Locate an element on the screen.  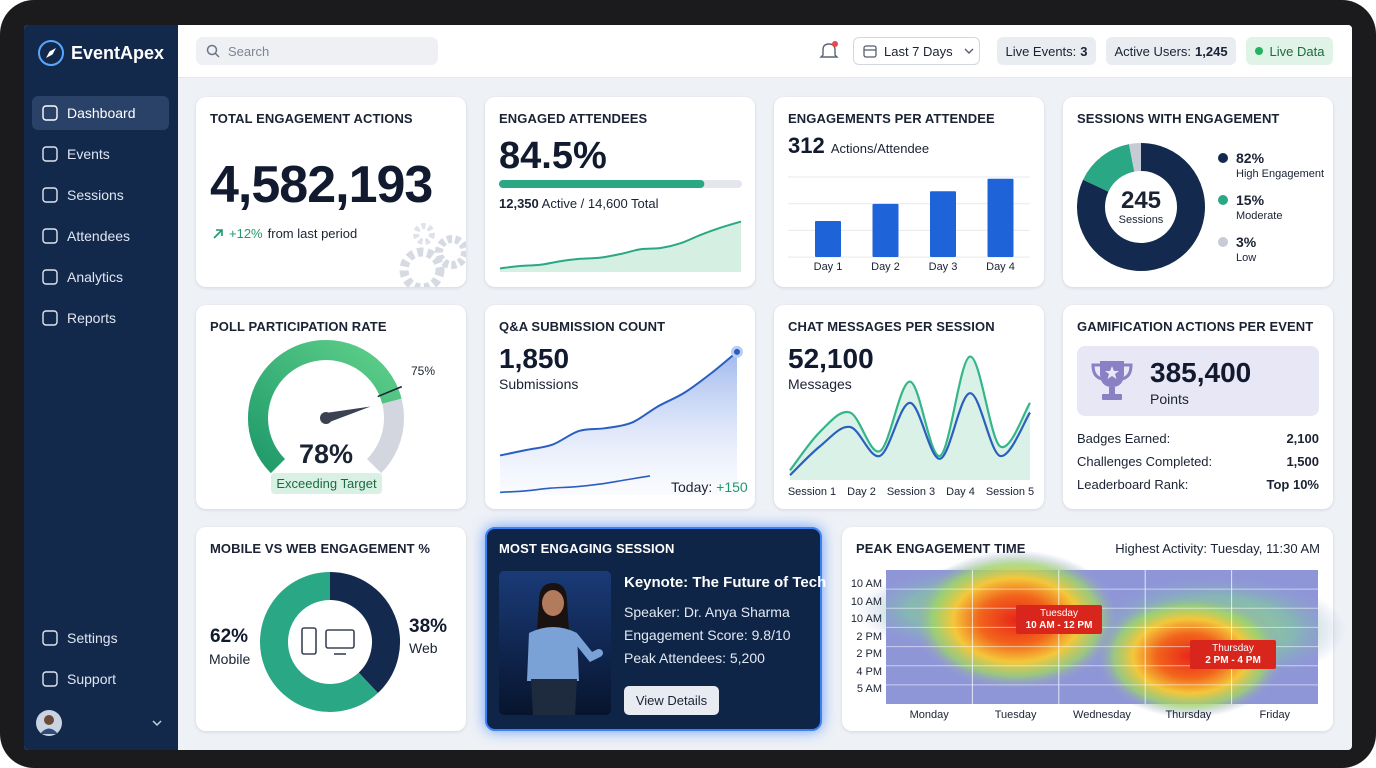
live-data-chip: Live Data is located at coordinates (1289, 51).